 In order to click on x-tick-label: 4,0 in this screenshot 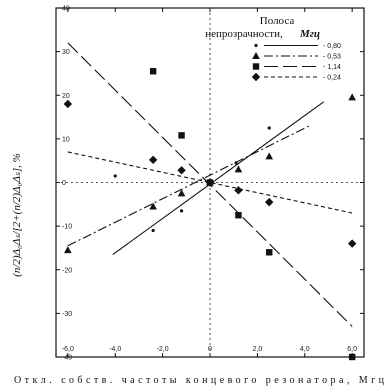, I will do `click(305, 349)`.